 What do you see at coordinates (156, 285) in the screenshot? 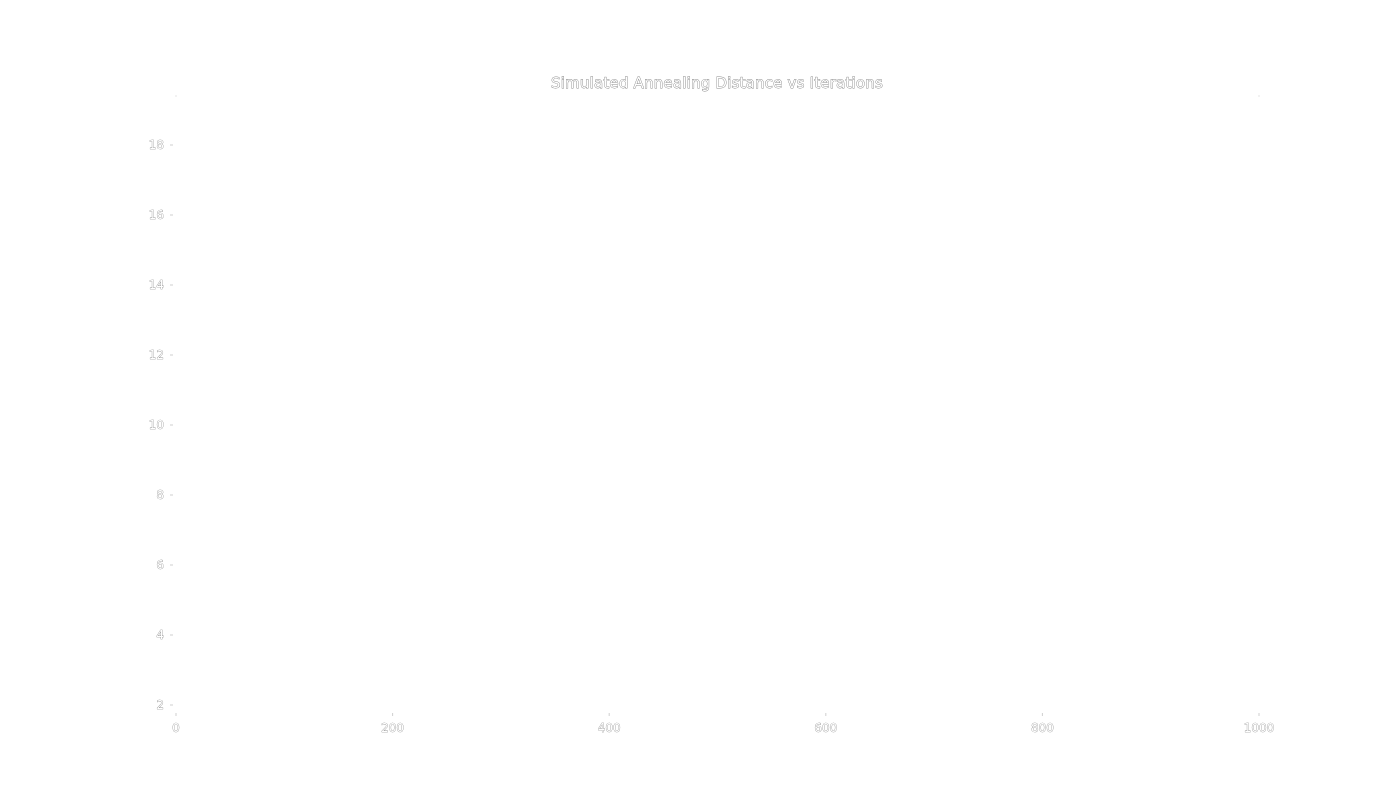
I see `y-tick-label: 14` at bounding box center [156, 285].